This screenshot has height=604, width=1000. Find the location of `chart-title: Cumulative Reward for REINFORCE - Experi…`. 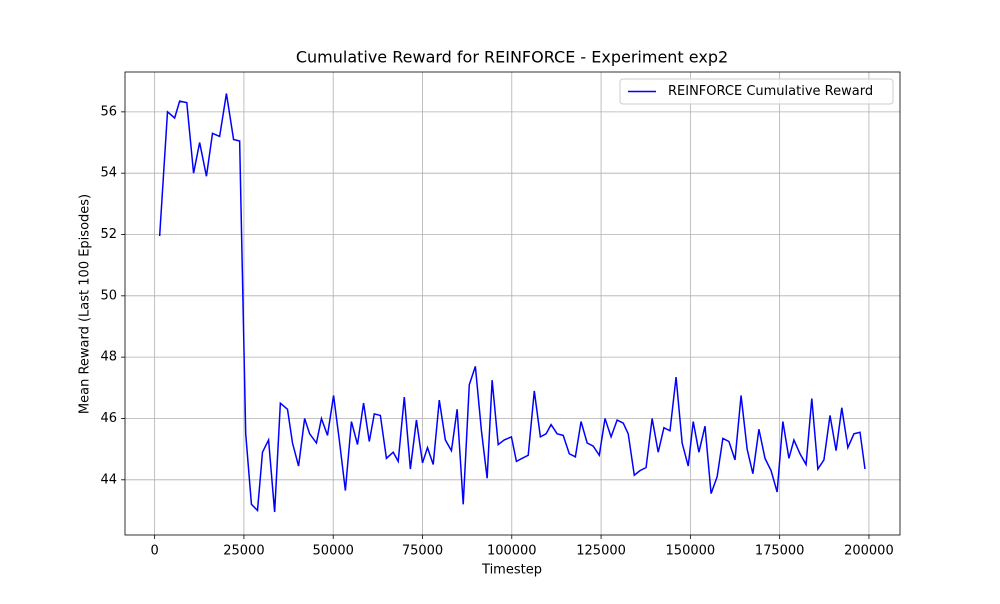

chart-title: Cumulative Reward for REINFORCE - Experi… is located at coordinates (512, 57).